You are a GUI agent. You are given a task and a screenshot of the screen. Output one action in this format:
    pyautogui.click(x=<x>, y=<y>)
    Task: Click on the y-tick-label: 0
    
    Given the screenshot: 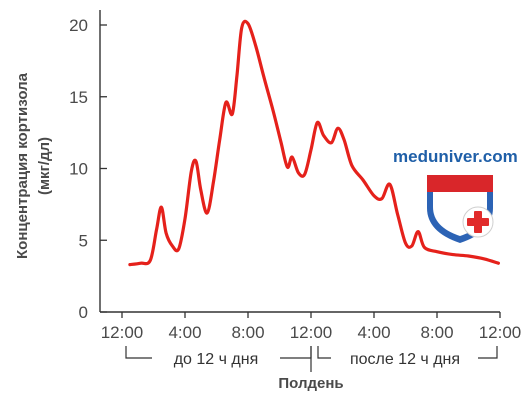 What is the action you would take?
    pyautogui.click(x=83, y=312)
    